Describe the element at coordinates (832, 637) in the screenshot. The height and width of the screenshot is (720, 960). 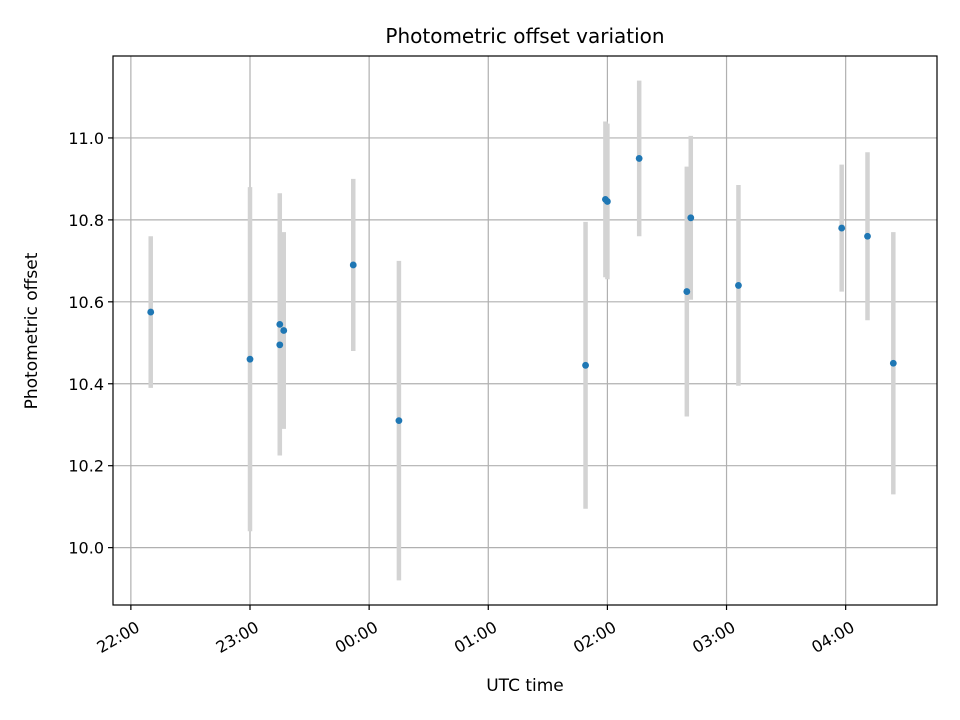
I see `x-tick-label-6: 04:00` at that location.